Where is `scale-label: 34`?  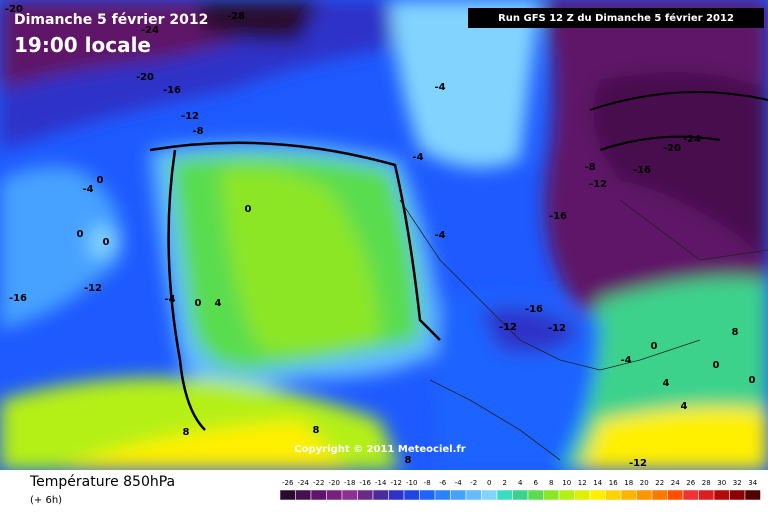 scale-label: 34 is located at coordinates (752, 483).